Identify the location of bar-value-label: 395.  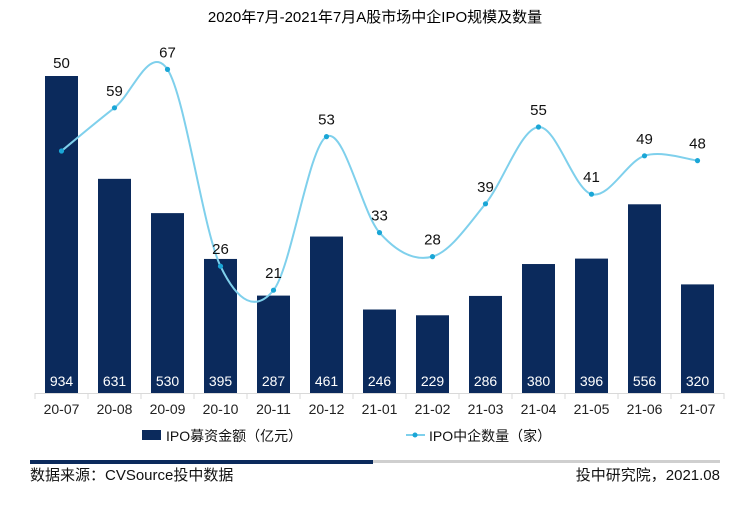
(221, 381).